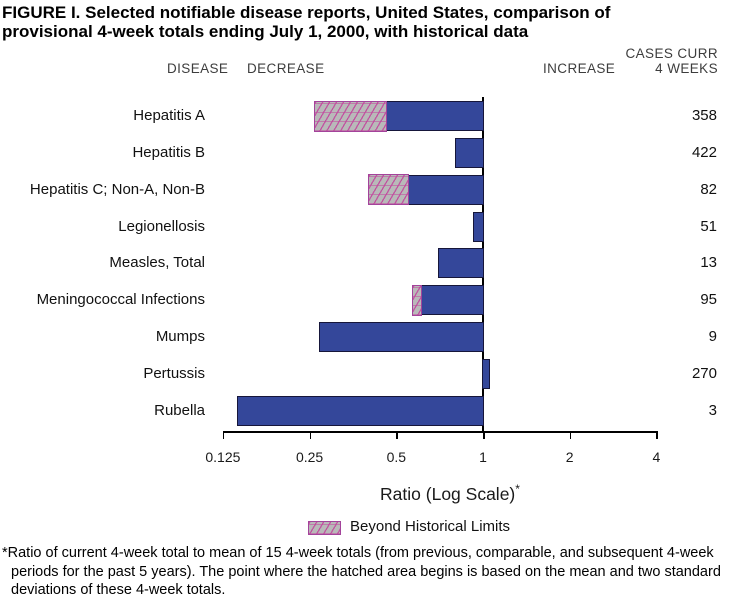 Image resolution: width=748 pixels, height=604 pixels. I want to click on bar-meningococcal-infections, so click(448, 300).